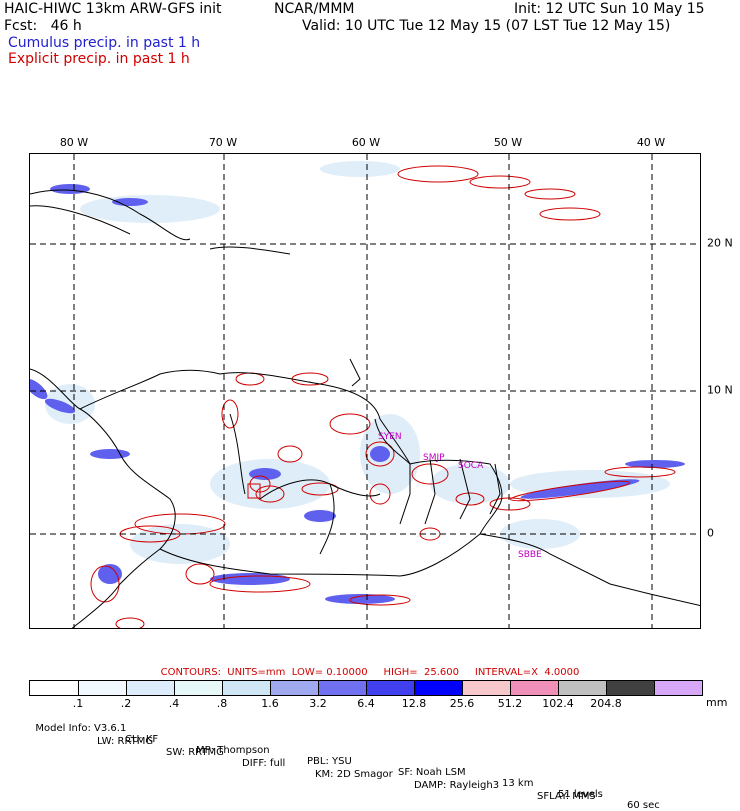 The width and height of the screenshot is (740, 811). What do you see at coordinates (606, 703) in the screenshot?
I see `scale-label: 204.8` at bounding box center [606, 703].